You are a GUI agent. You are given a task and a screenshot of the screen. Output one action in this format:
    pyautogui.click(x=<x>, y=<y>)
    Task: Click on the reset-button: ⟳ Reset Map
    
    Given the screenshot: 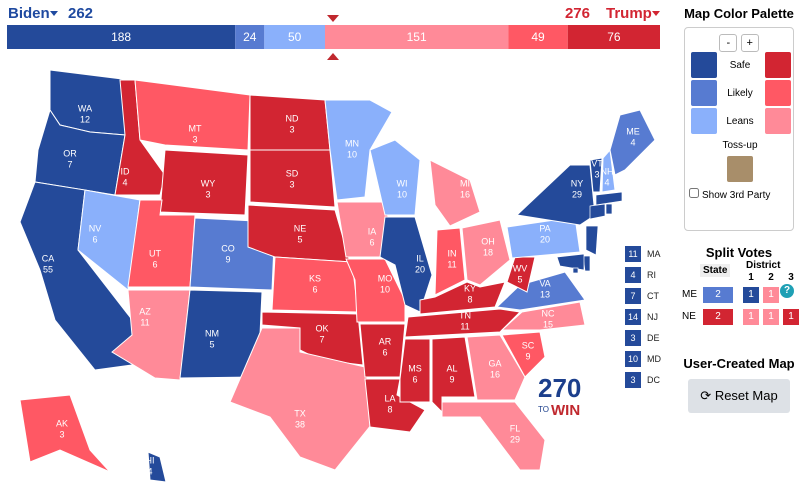 What is the action you would take?
    pyautogui.click(x=739, y=396)
    